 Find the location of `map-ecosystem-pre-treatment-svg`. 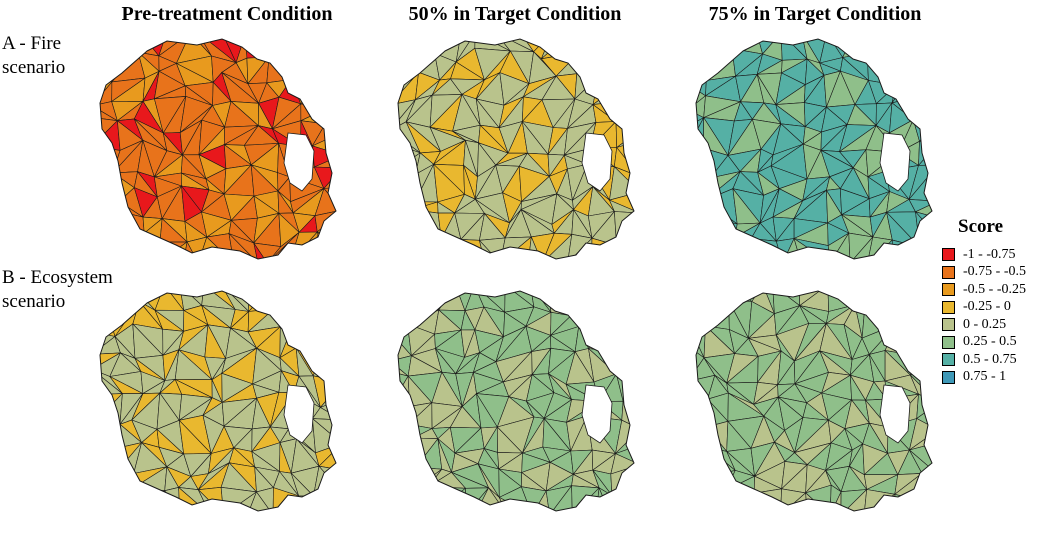

map-ecosystem-pre-treatment-svg is located at coordinates (218, 401).